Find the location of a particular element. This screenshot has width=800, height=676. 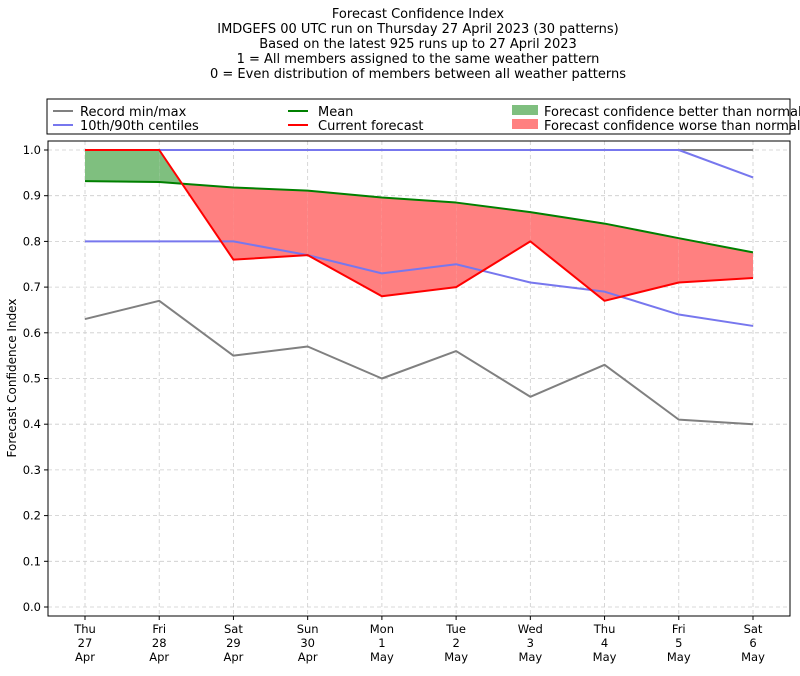

legend-better-label: Forecast confidence better than normal is located at coordinates (672, 112).